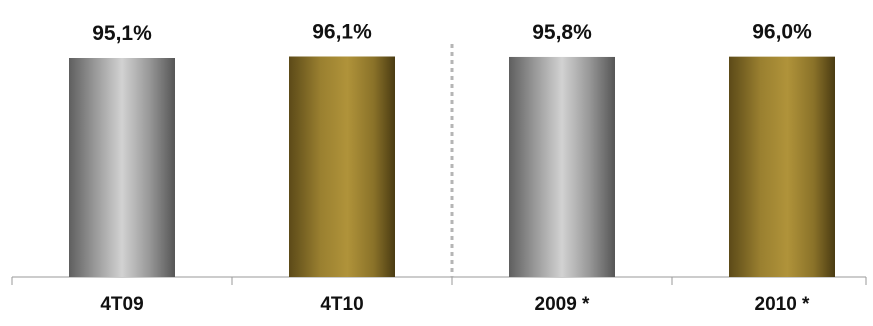 This screenshot has height=326, width=873. Describe the element at coordinates (342, 32) in the screenshot. I see `data-label: 96,1%` at that location.